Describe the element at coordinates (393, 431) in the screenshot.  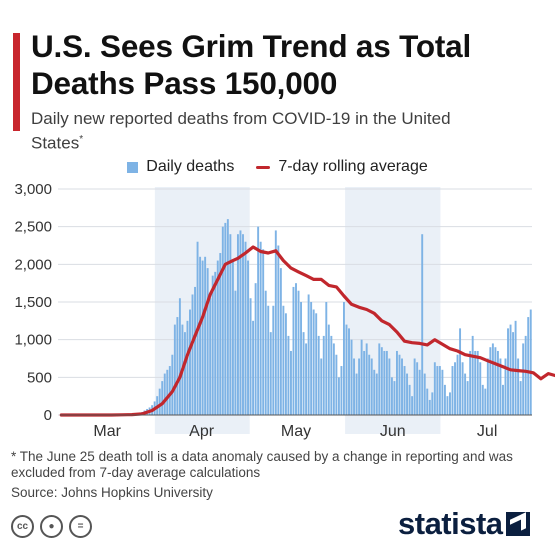
I see `x-tick-label: Jun` at that location.